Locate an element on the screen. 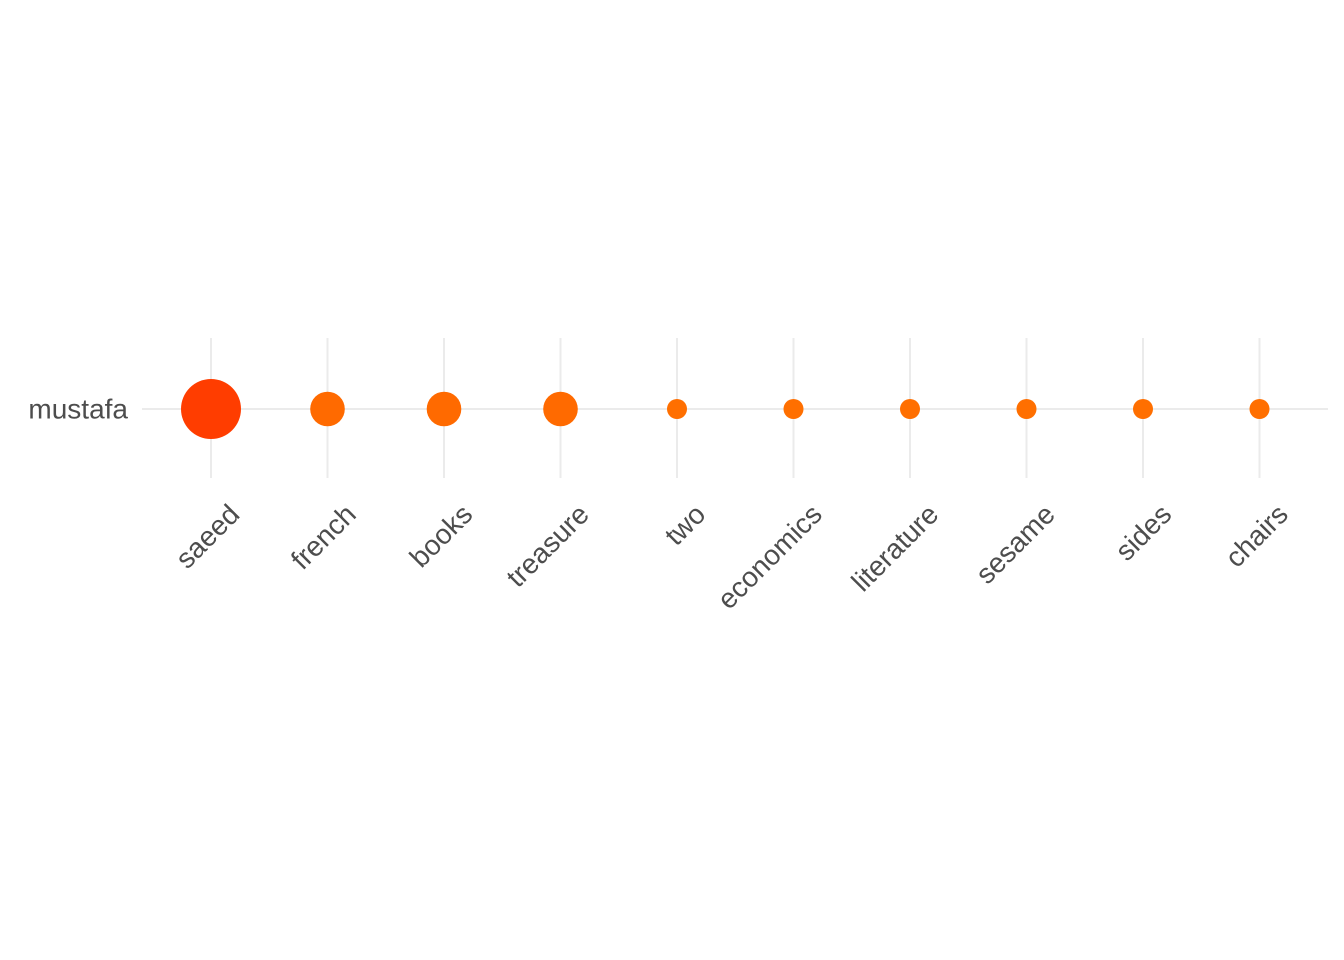 The width and height of the screenshot is (1344, 960). data-point-sides is located at coordinates (1143, 409).